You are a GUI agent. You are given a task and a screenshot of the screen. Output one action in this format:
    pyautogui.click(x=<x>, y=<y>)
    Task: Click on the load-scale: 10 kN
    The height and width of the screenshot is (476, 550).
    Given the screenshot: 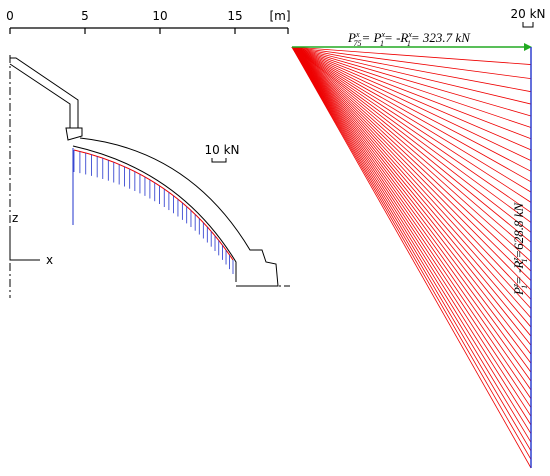 What is the action you would take?
    pyautogui.click(x=221, y=150)
    